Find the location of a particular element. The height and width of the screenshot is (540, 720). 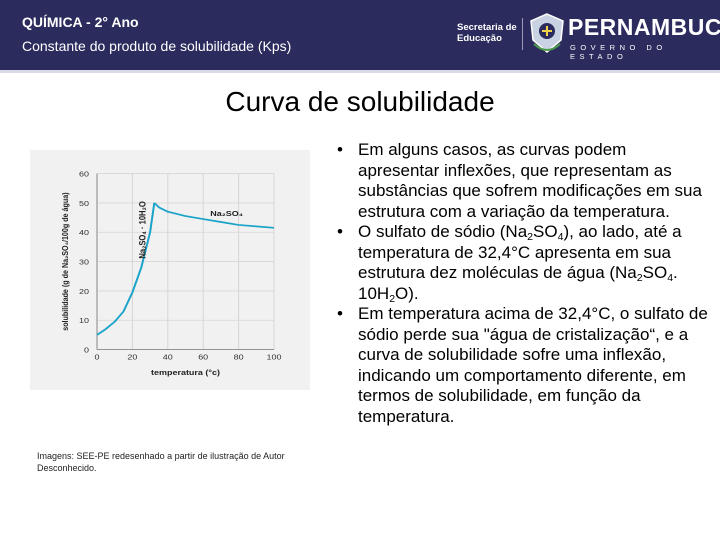

bullet-text: . 10H is located at coordinates (518, 283).